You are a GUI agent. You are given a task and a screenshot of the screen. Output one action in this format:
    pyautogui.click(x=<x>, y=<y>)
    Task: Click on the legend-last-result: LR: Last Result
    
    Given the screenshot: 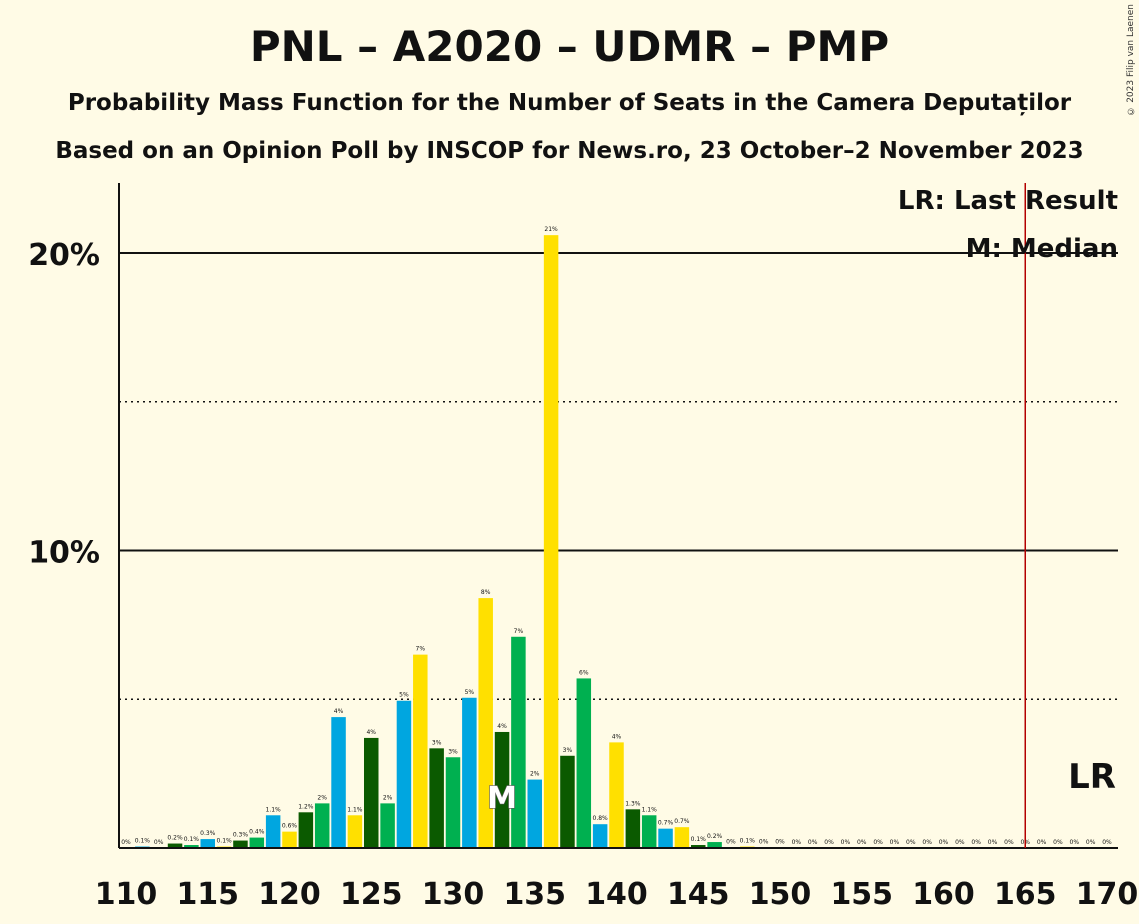 What is the action you would take?
    pyautogui.click(x=1008, y=201)
    